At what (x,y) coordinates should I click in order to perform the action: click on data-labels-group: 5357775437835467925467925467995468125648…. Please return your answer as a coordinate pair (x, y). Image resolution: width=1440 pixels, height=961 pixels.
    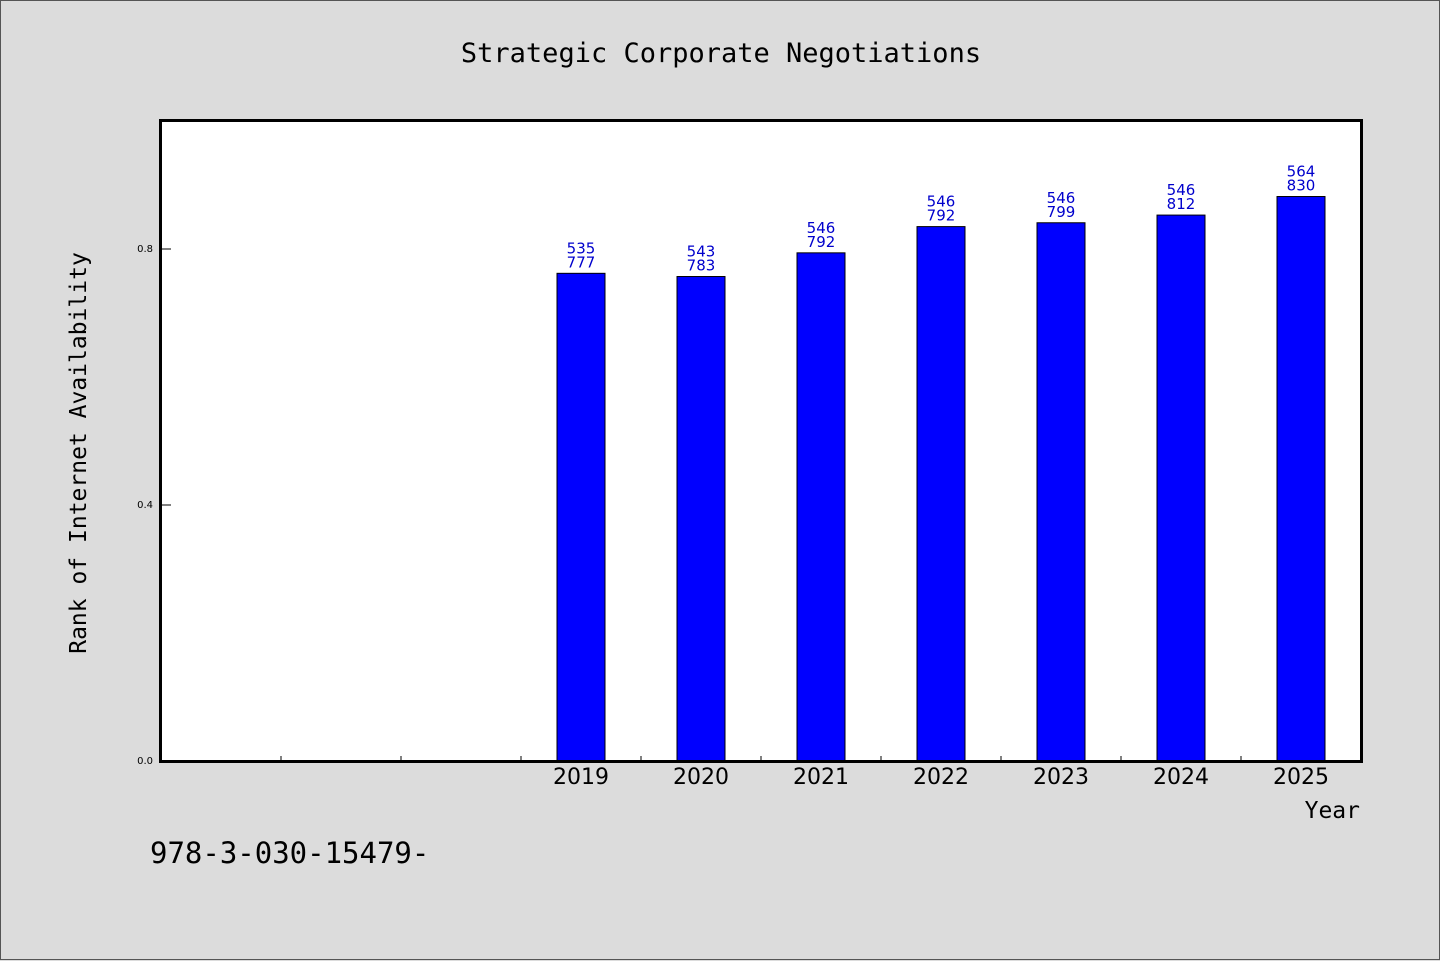
    Looking at the image, I should click on (941, 219).